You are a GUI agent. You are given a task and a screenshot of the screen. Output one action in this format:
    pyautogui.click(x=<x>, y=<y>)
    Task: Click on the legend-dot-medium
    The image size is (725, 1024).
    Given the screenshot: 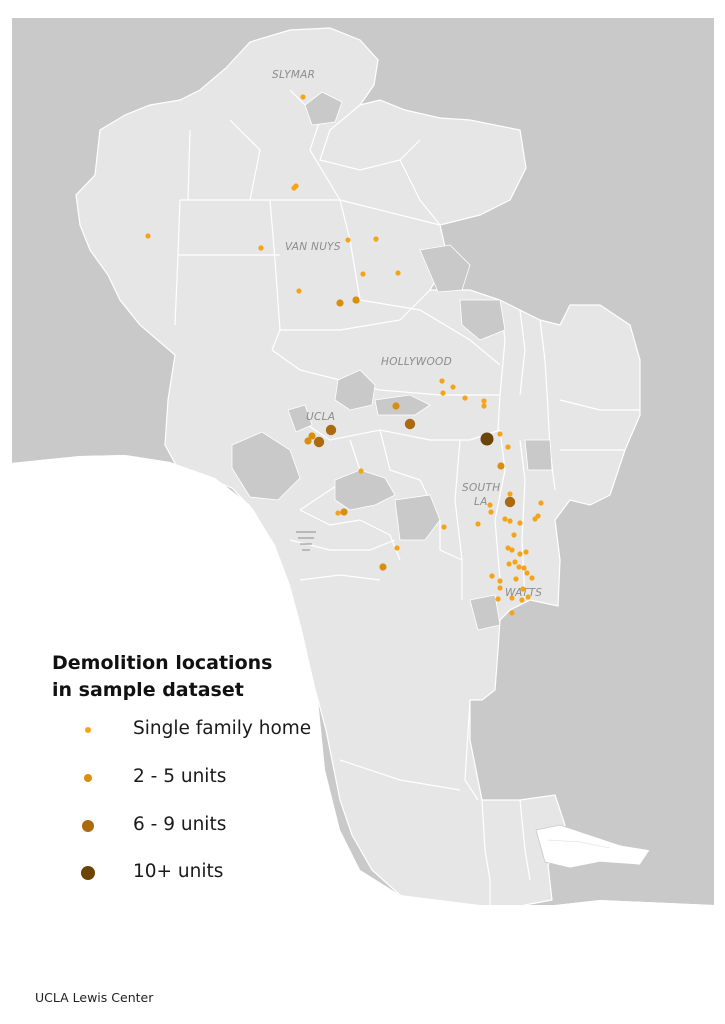 What is the action you would take?
    pyautogui.click(x=88, y=778)
    